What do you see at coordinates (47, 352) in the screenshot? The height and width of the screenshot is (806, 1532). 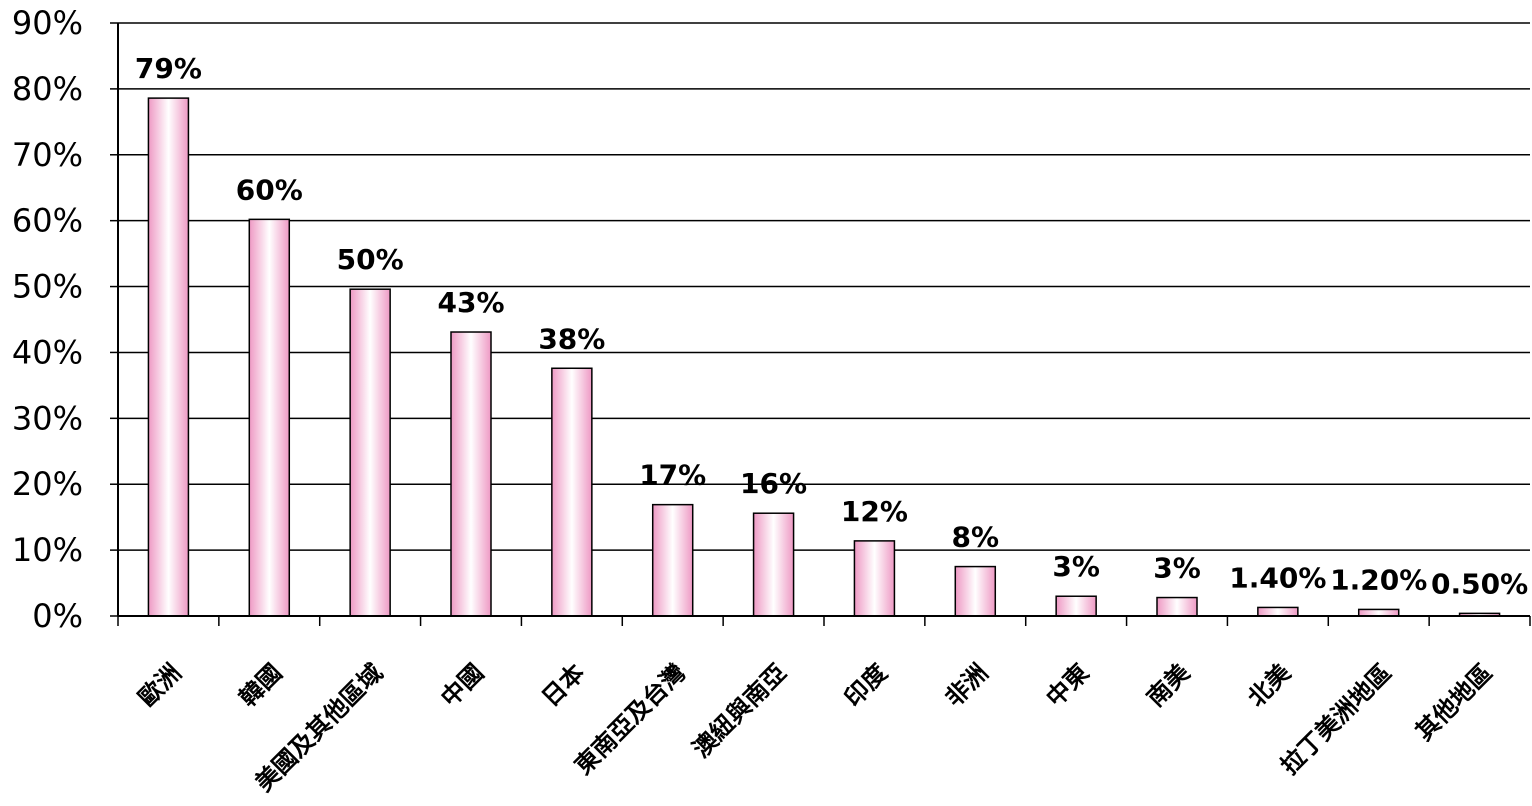 I see `y-tick-label: 40%` at bounding box center [47, 352].